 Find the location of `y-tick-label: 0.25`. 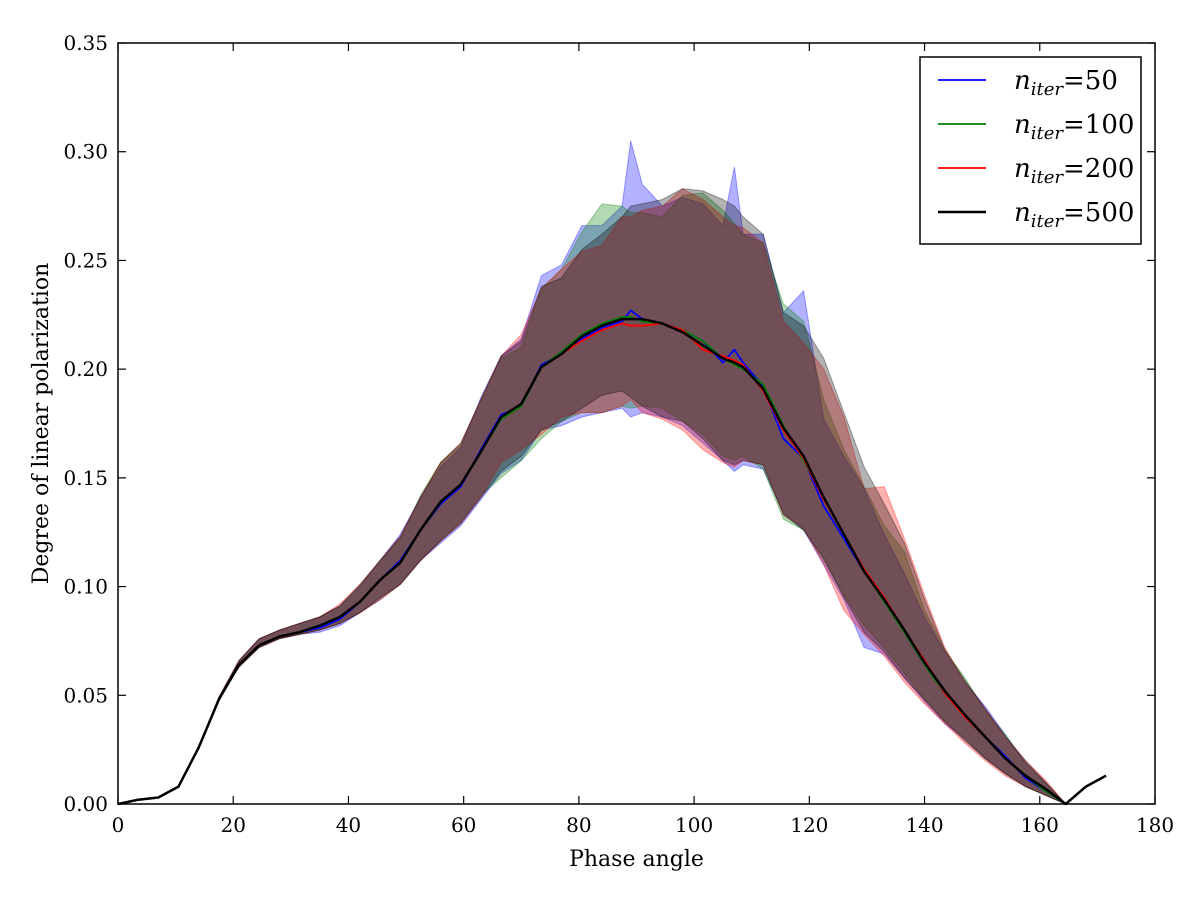

y-tick-label: 0.25 is located at coordinates (85, 260).